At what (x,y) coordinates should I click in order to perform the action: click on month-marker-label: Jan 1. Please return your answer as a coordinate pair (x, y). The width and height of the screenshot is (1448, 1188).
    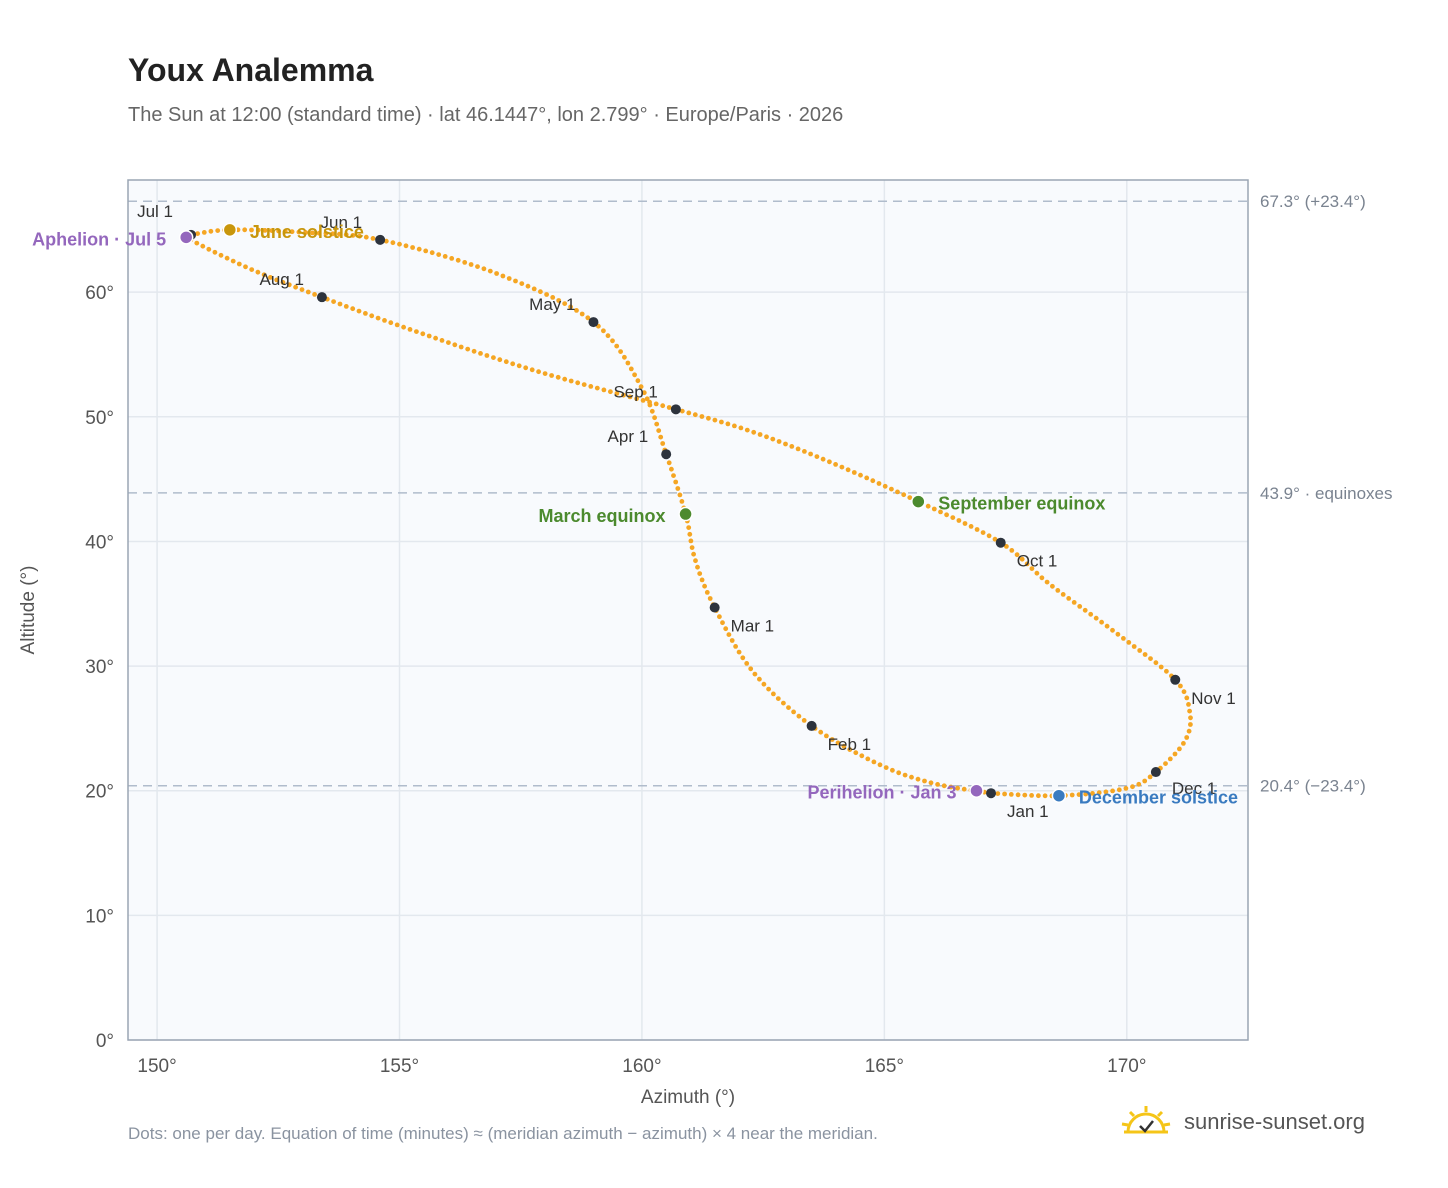
    Looking at the image, I should click on (1028, 811).